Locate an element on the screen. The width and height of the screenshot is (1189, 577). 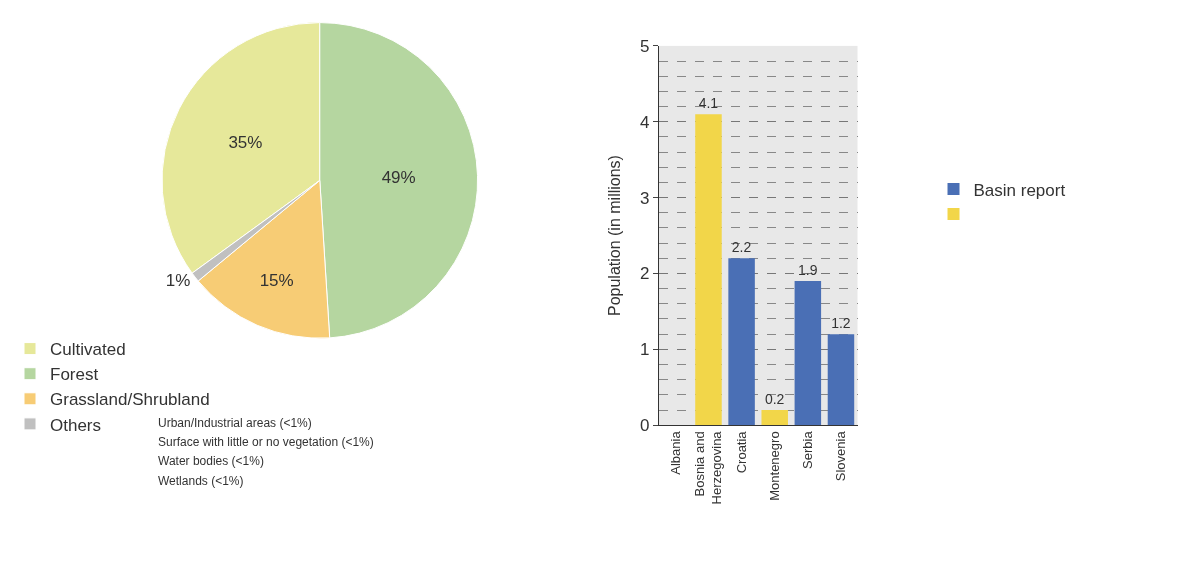
text: Urban/Industrial areas (<1%) is located at coordinates (235, 423).